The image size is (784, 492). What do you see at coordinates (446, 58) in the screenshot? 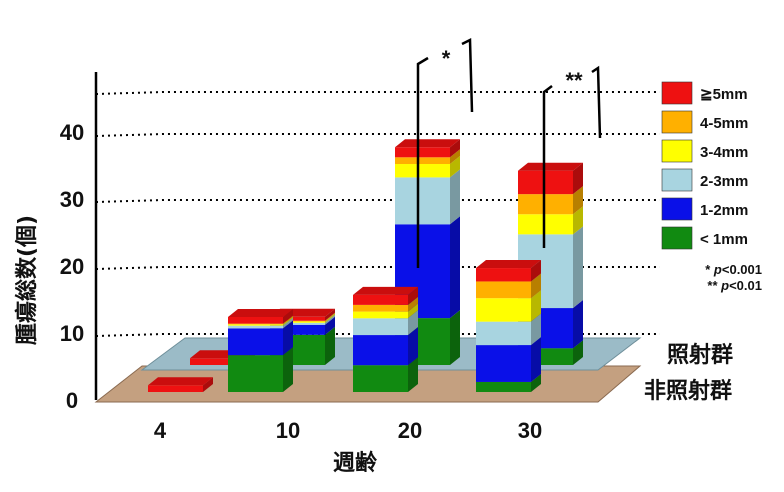
I see `significance-marker-20: *` at bounding box center [446, 58].